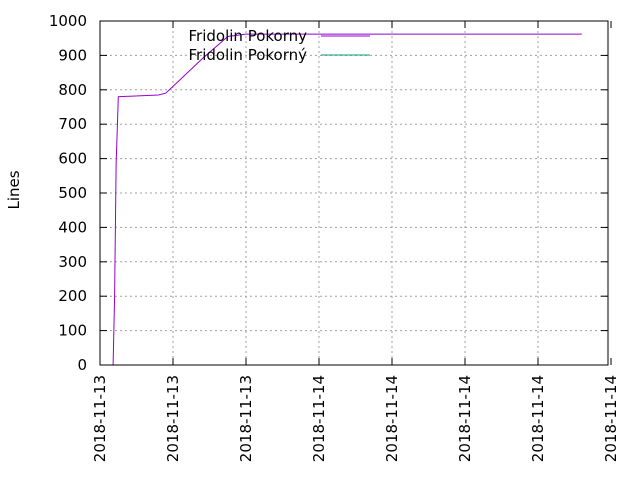 The image size is (640, 480). What do you see at coordinates (72, 90) in the screenshot?
I see `y-tick-label: 800` at bounding box center [72, 90].